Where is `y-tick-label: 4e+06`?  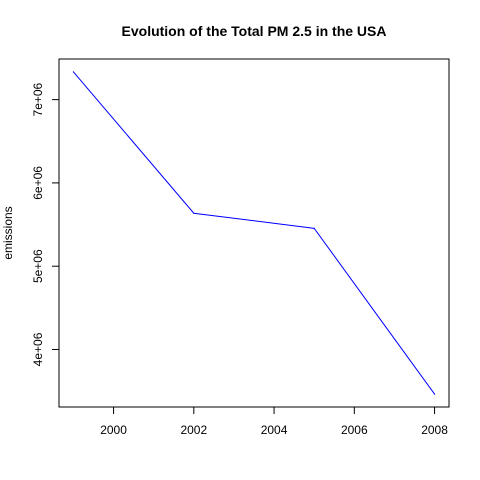
y-tick-label: 4e+06 is located at coordinates (38, 349).